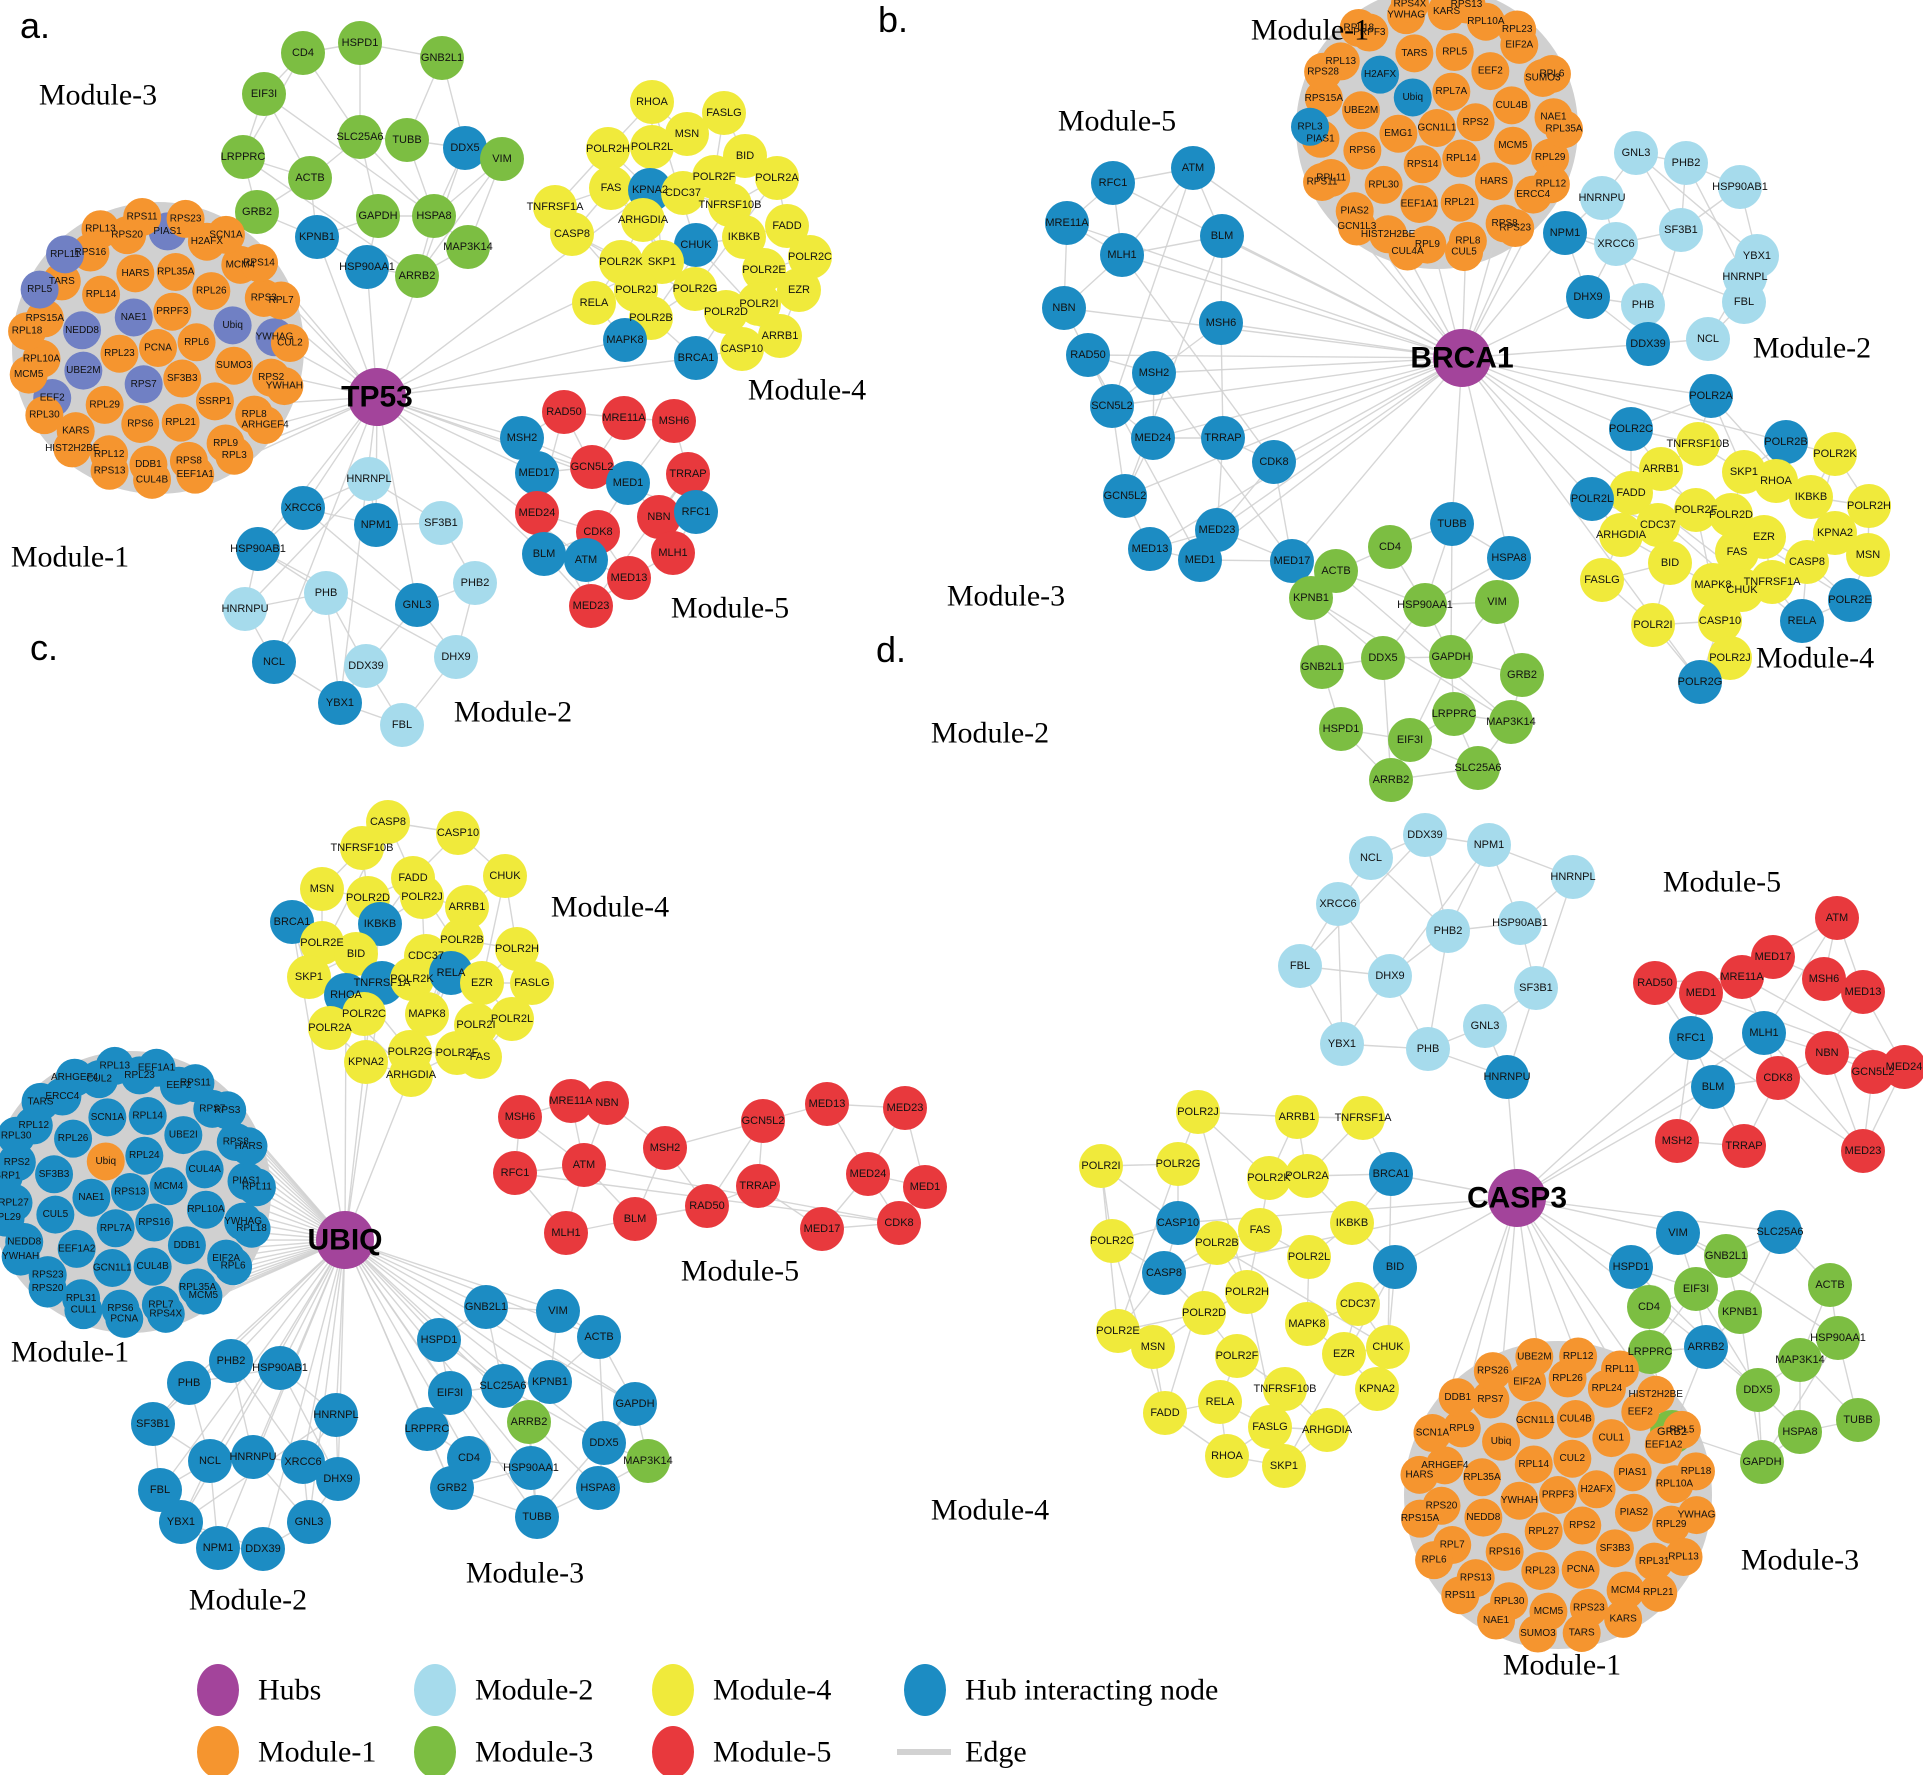 The image size is (1923, 1775). What do you see at coordinates (1091, 1690) in the screenshot?
I see `legend-label: Hub interacting node` at bounding box center [1091, 1690].